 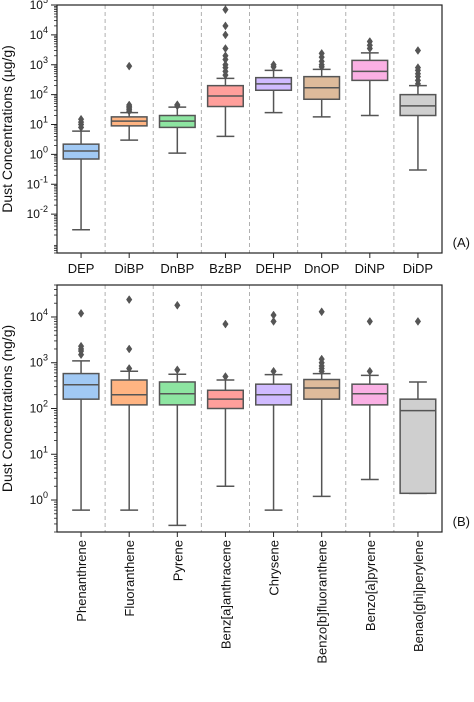 What do you see at coordinates (37, 212) in the screenshot?
I see `y-tick-label: 10⁻²` at bounding box center [37, 212].